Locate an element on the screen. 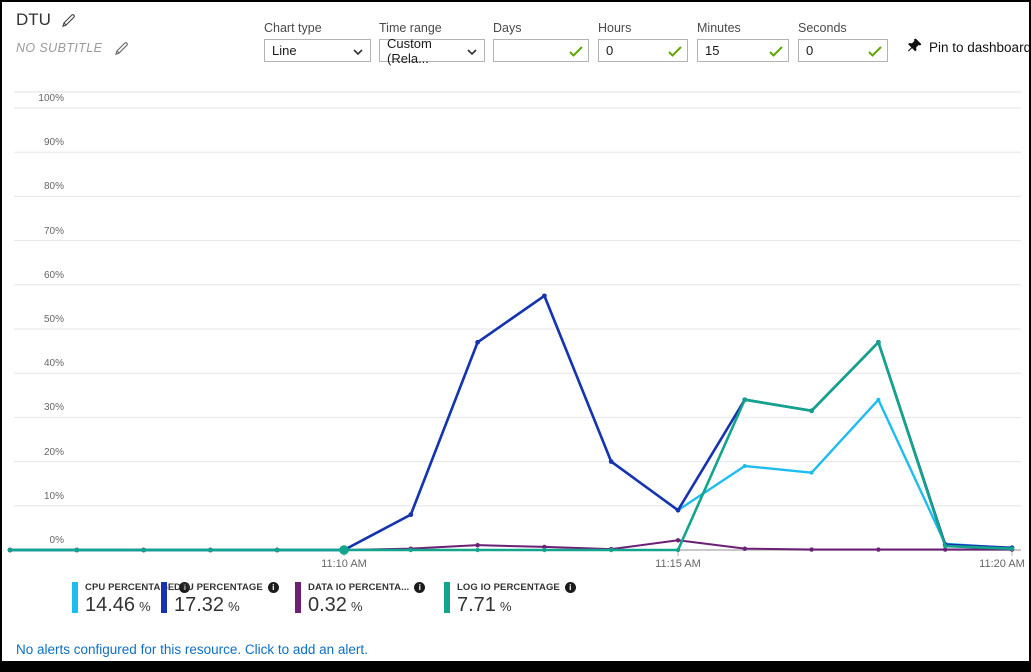 This screenshot has height=672, width=1031. edit-title-pencil-icon is located at coordinates (69, 20).